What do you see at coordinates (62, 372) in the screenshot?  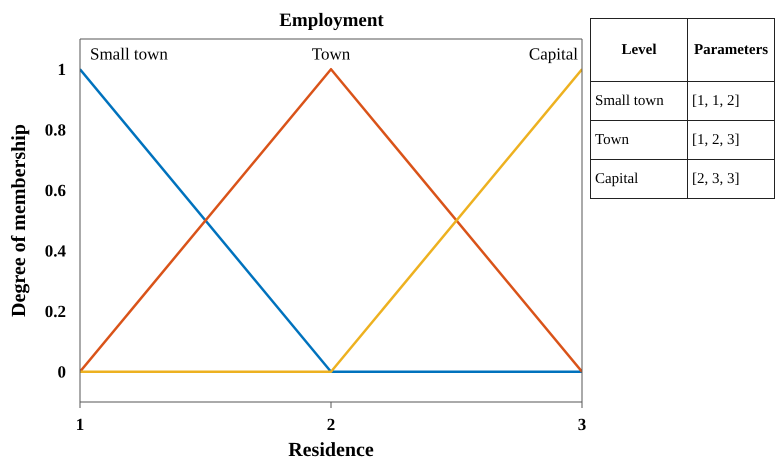 I see `y-tick-label: 0` at bounding box center [62, 372].